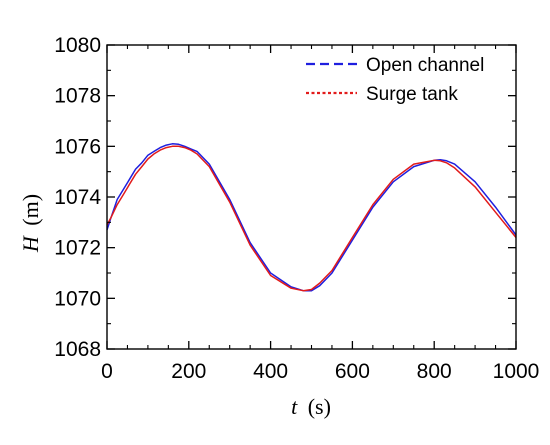 The width and height of the screenshot is (550, 445). Describe the element at coordinates (188, 371) in the screenshot. I see `x-tick-label: 200` at that location.